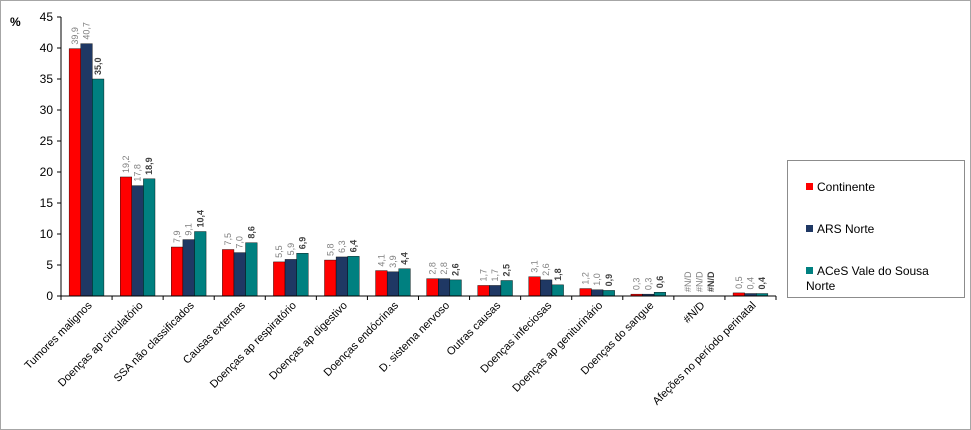 The image size is (971, 430). Describe the element at coordinates (49, 296) in the screenshot. I see `y-tick-label: 0` at that location.